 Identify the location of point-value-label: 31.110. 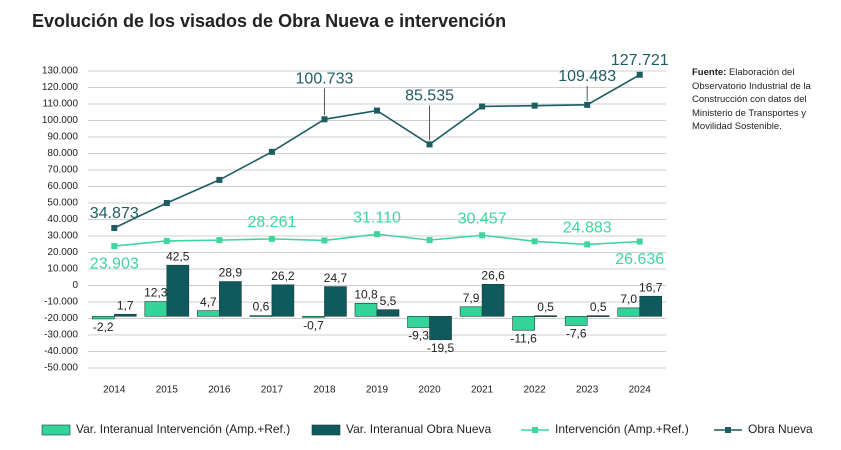
(377, 217).